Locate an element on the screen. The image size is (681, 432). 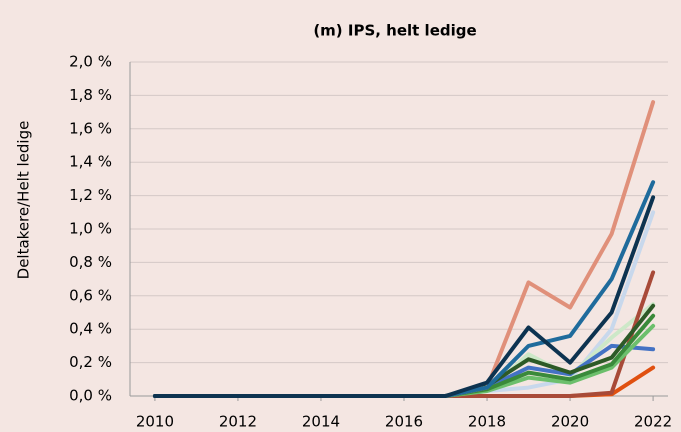
y-tick-label: 0,6 % is located at coordinates (90, 295).